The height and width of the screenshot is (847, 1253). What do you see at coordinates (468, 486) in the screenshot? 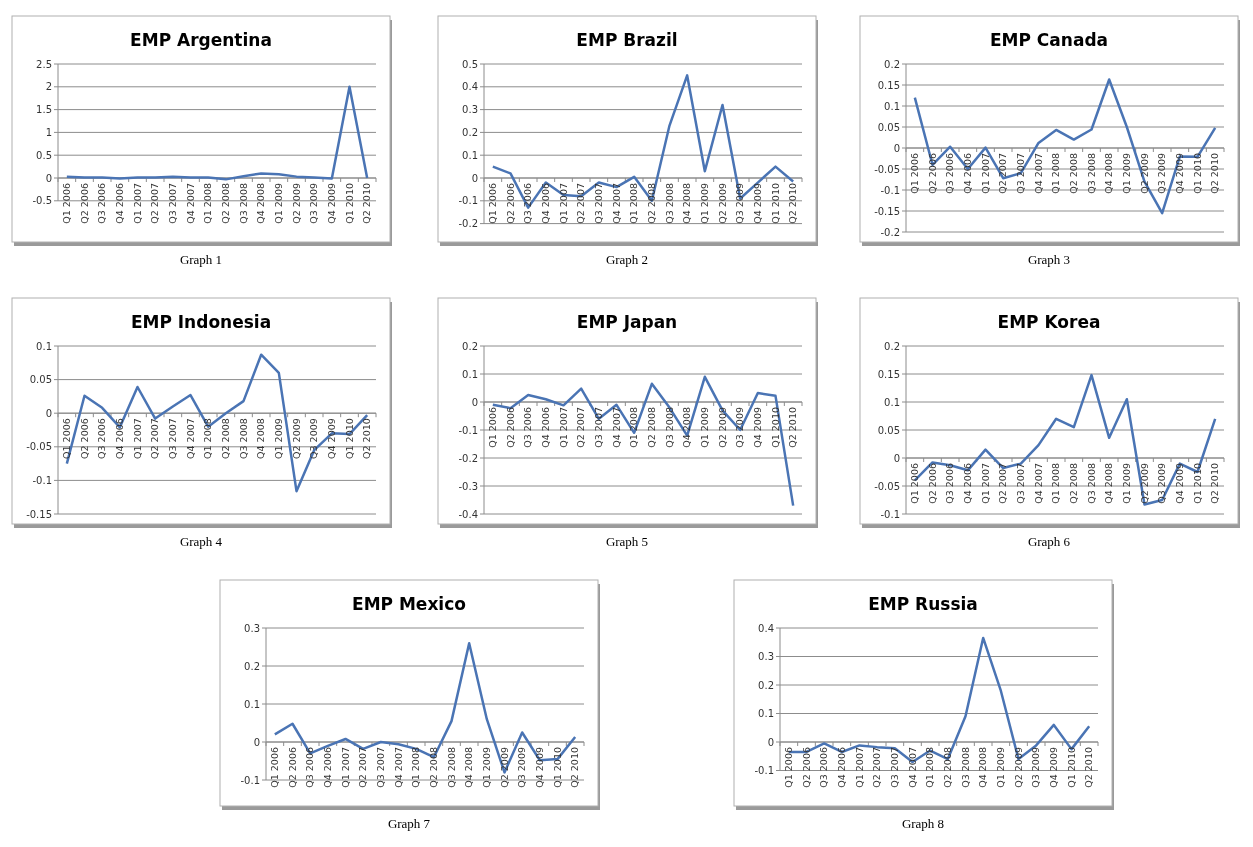
I see `y-tick-label: -0.3` at bounding box center [468, 486].